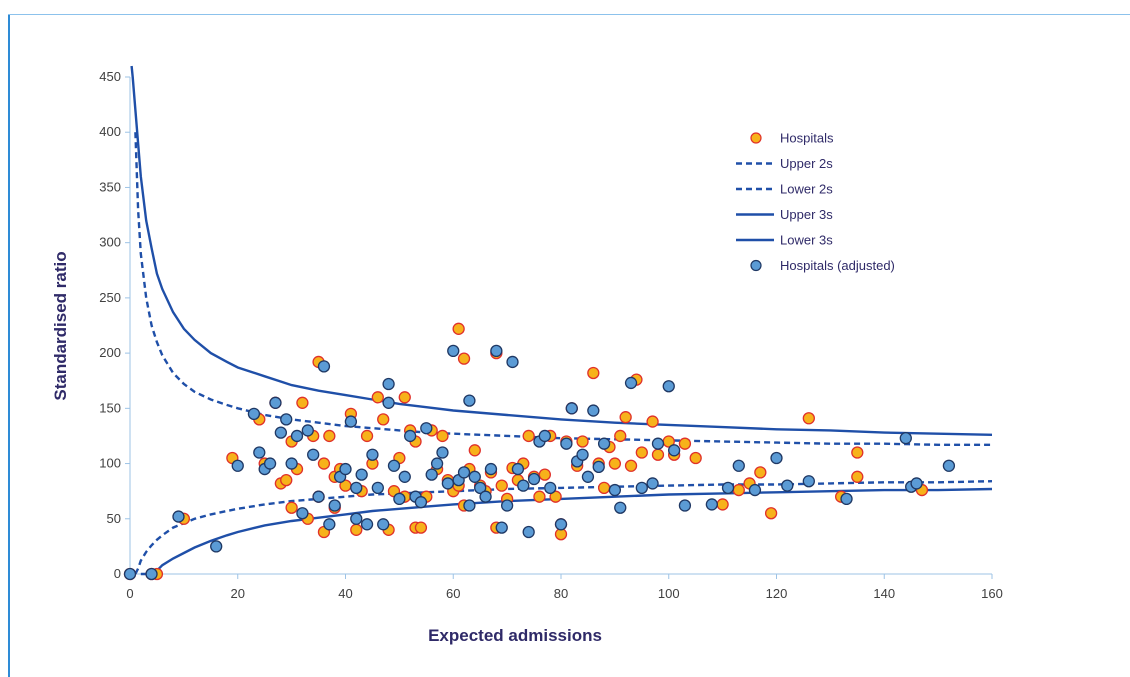 The width and height of the screenshot is (1130, 677). Describe the element at coordinates (806, 189) in the screenshot. I see `legend-lower-2s-label: Lower 2s` at that location.